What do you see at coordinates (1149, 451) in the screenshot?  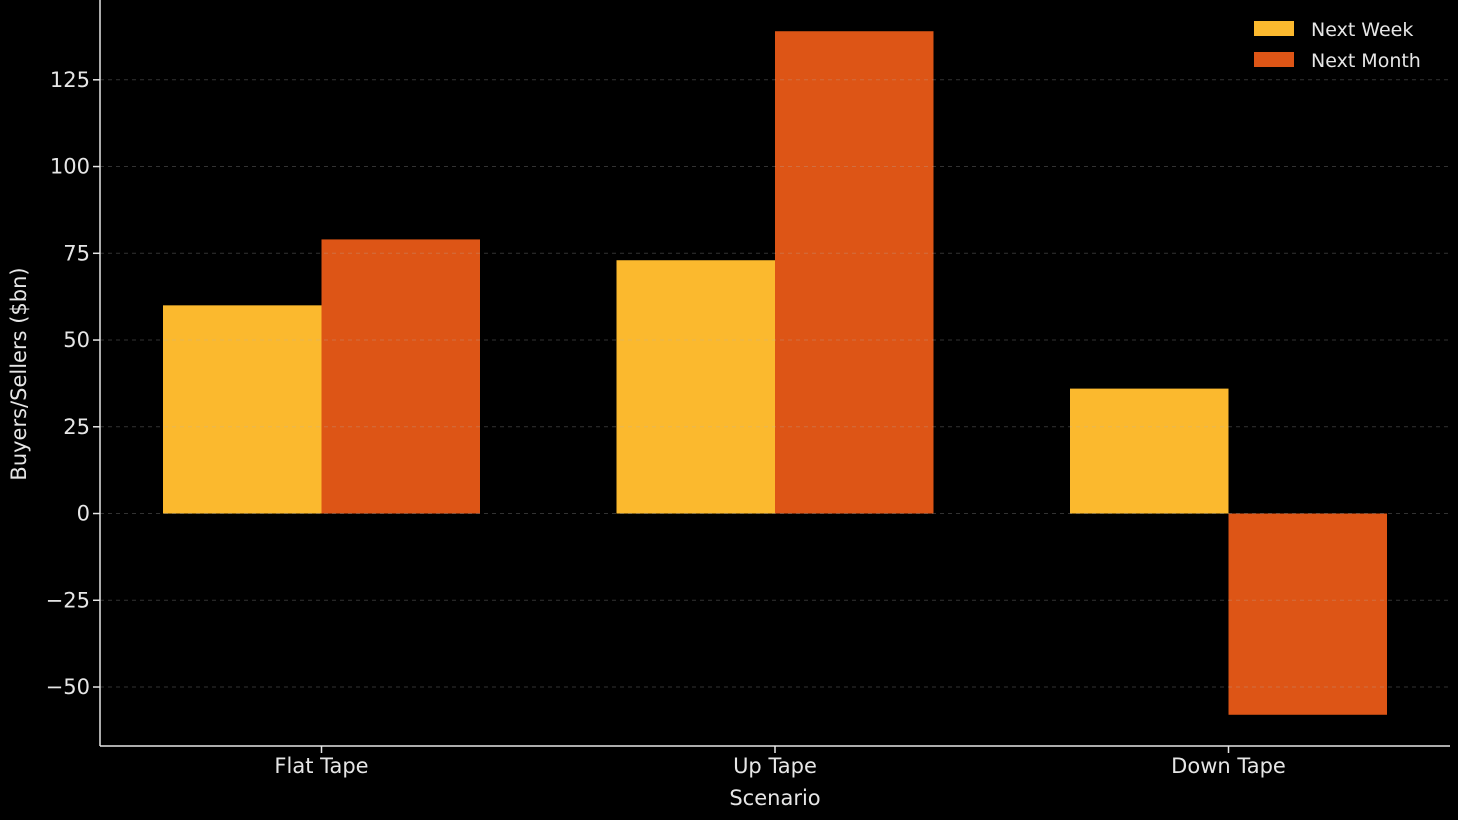 I see `bar-down-tape-next-week` at bounding box center [1149, 451].